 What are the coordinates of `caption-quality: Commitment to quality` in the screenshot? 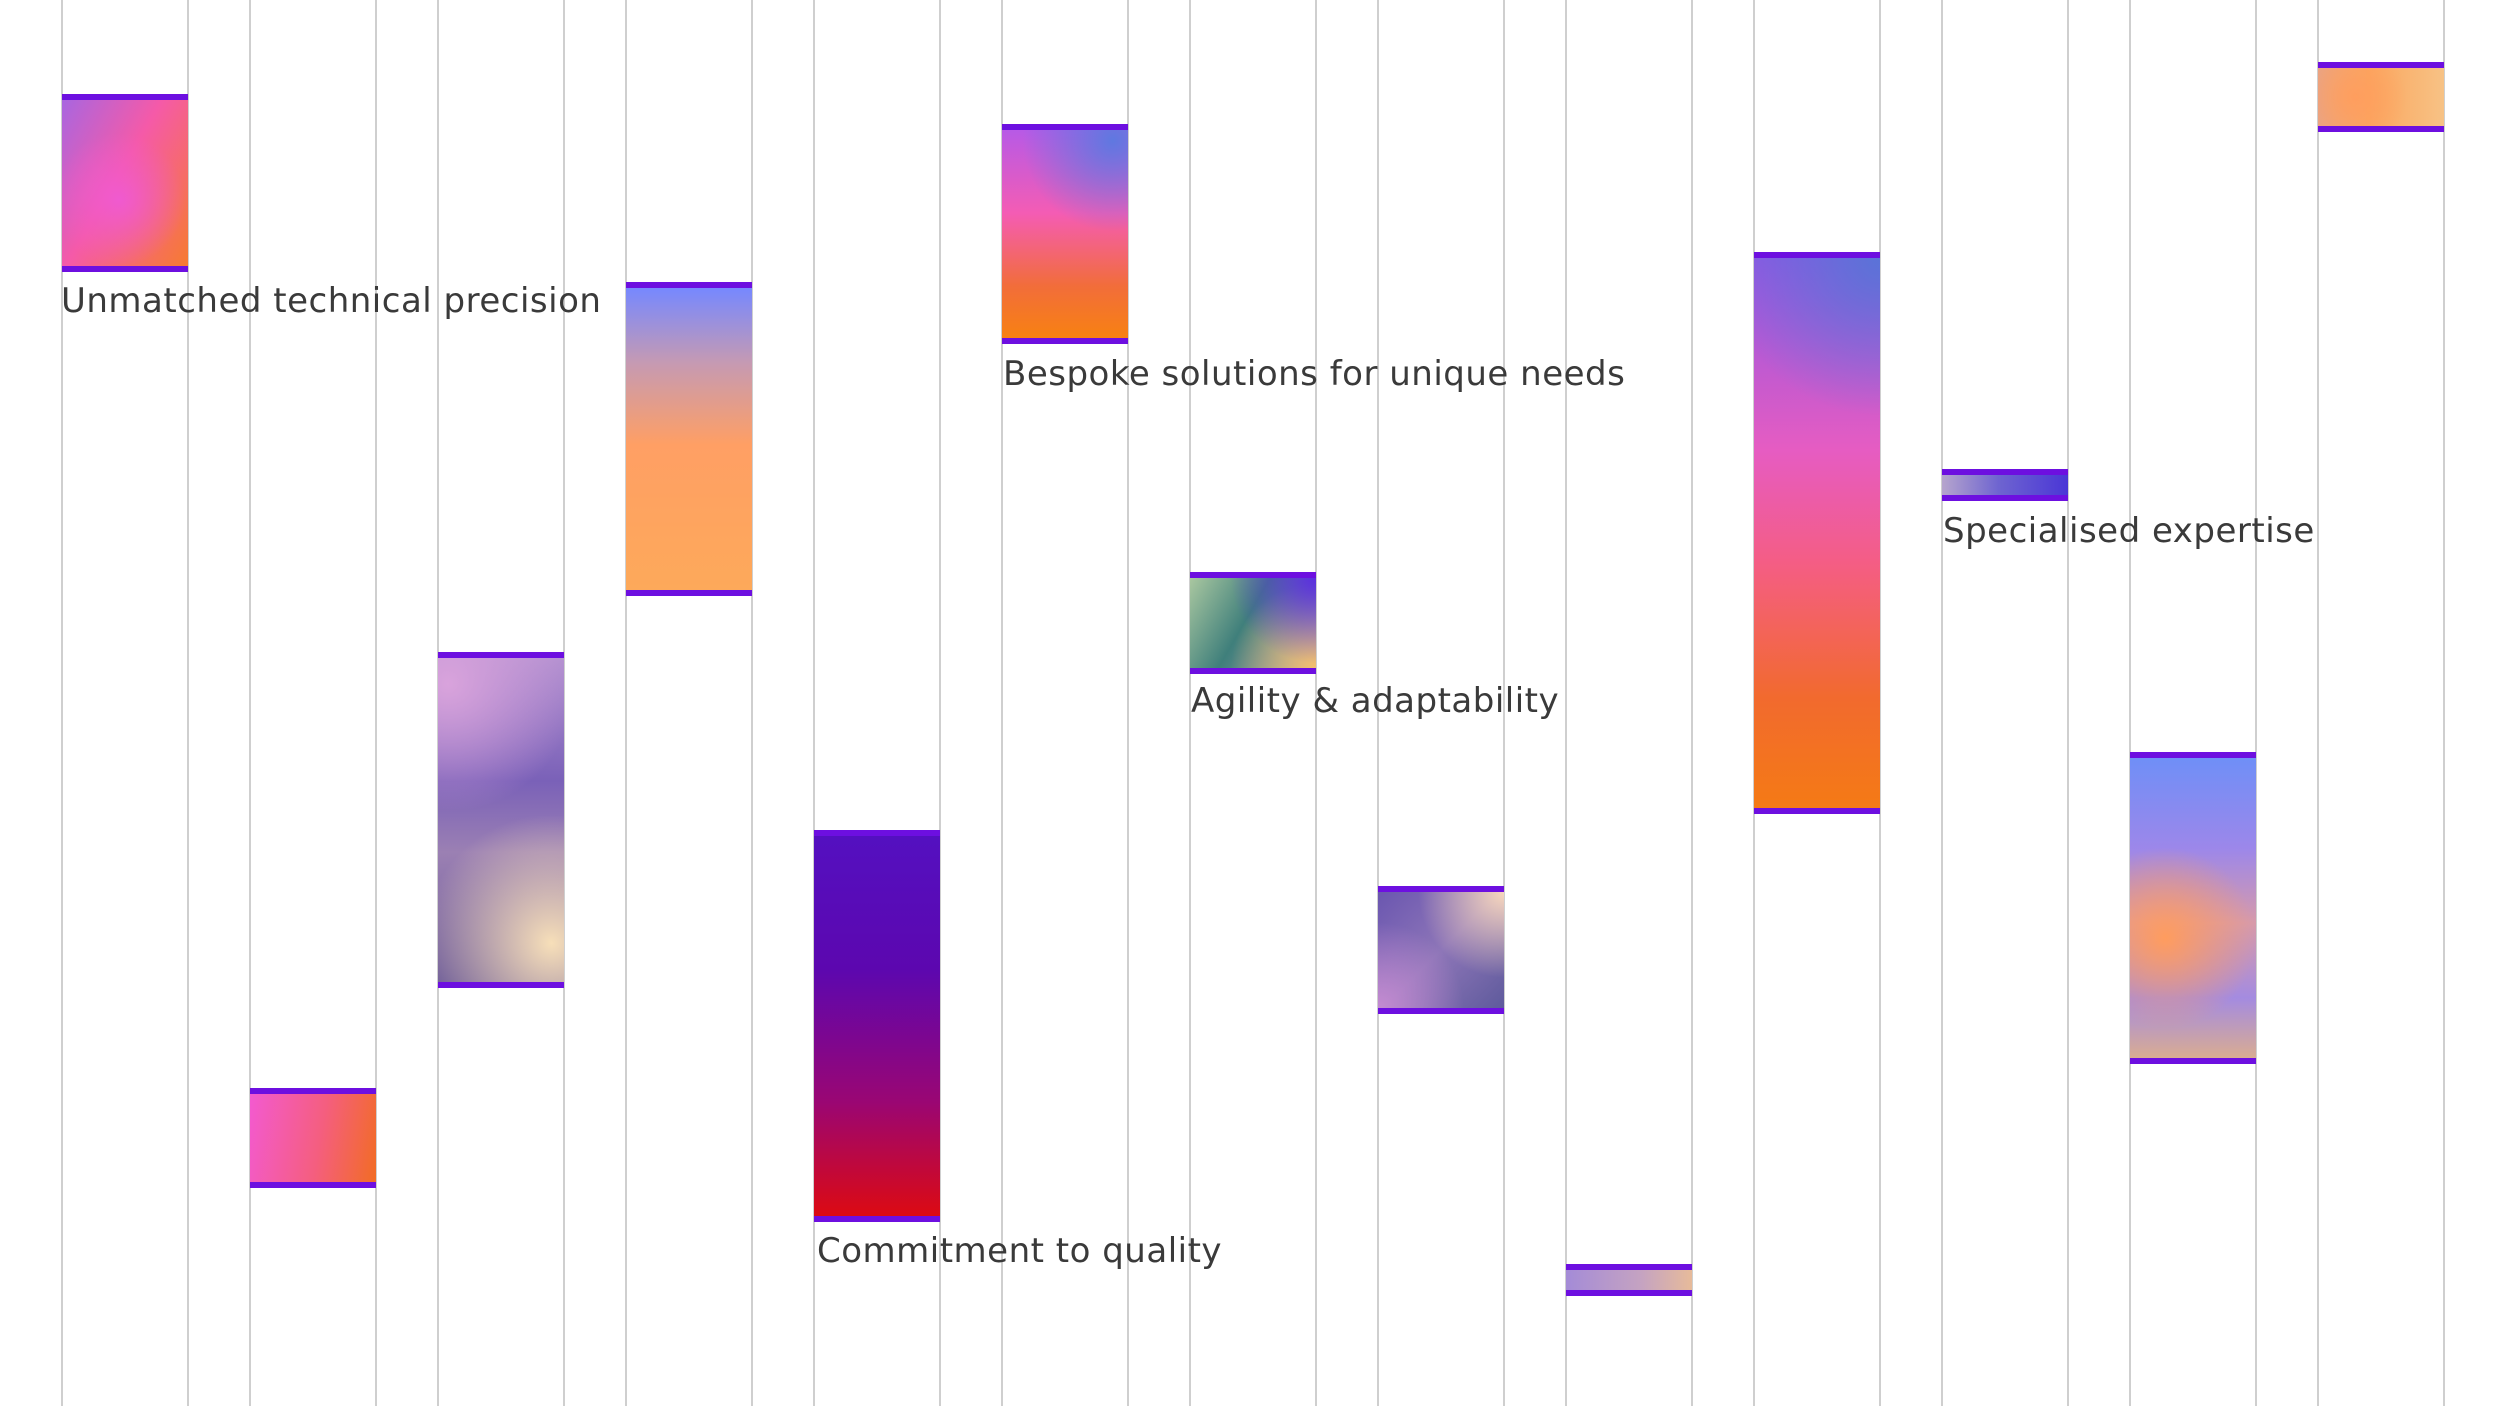 It's located at (1020, 1251).